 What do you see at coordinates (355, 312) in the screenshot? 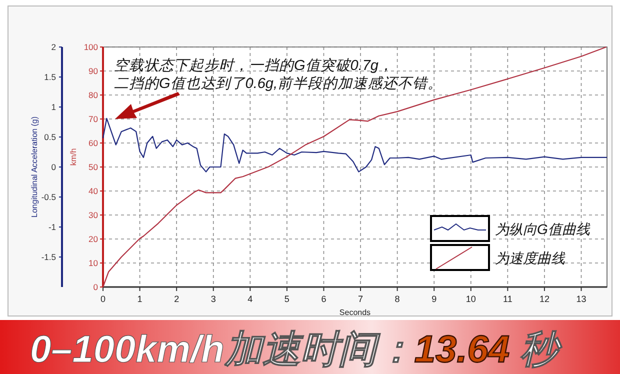
I see `x-axis-title: Seconds` at bounding box center [355, 312].